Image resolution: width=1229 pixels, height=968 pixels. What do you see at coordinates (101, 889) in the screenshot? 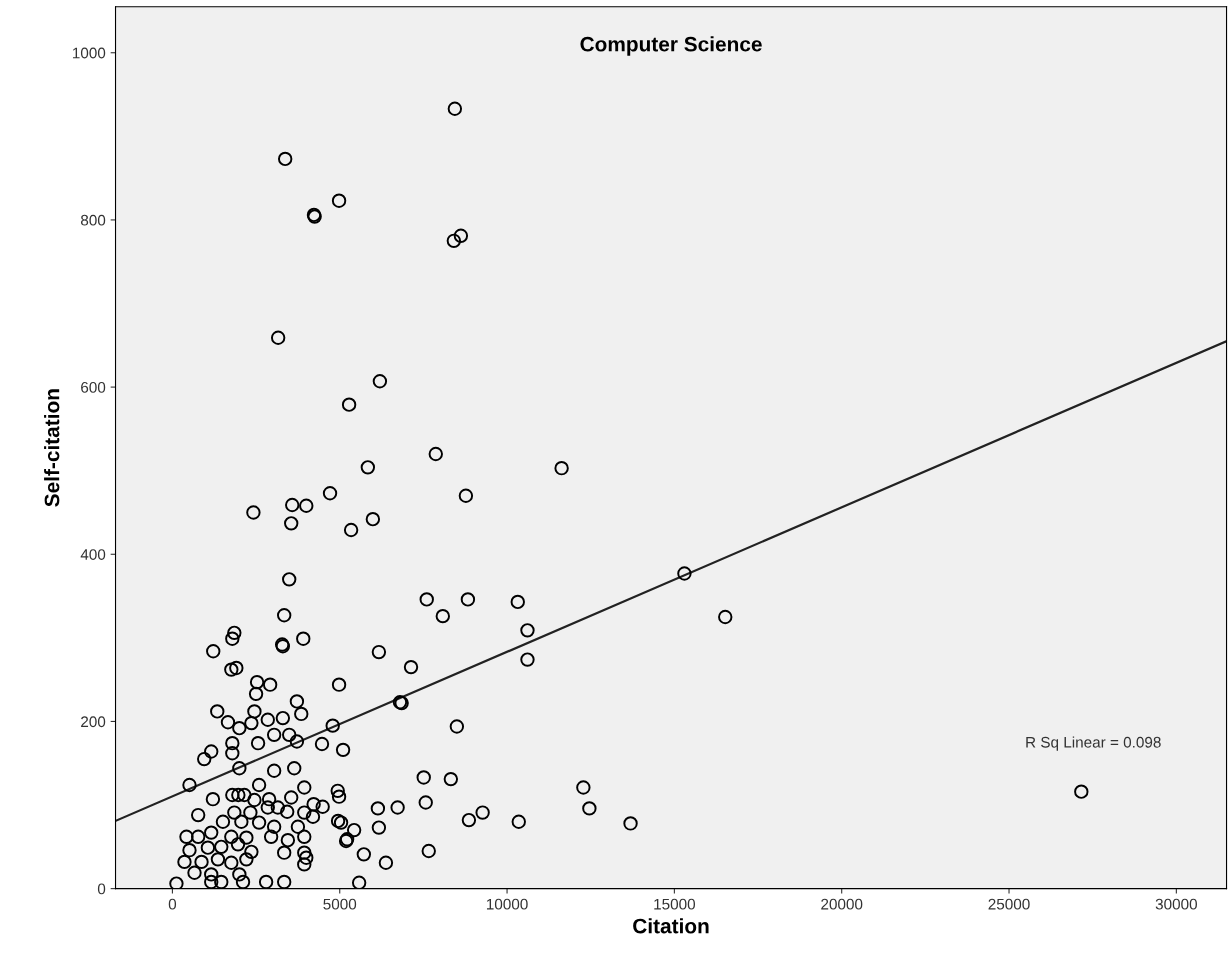
I see `y-tick-label: 0` at bounding box center [101, 889].